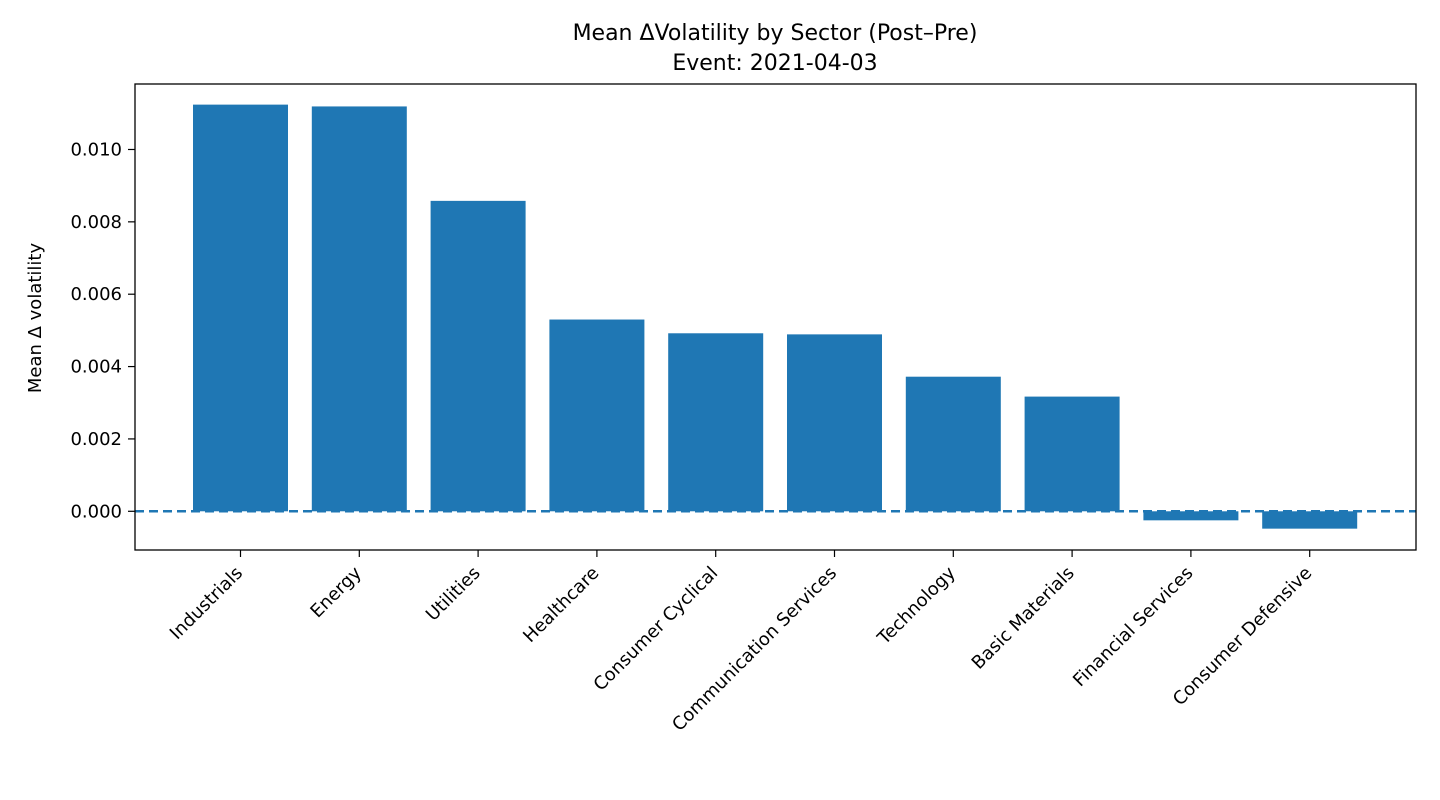 This screenshot has height=800, width=1440. What do you see at coordinates (597, 415) in the screenshot?
I see `bar-healthcare` at bounding box center [597, 415].